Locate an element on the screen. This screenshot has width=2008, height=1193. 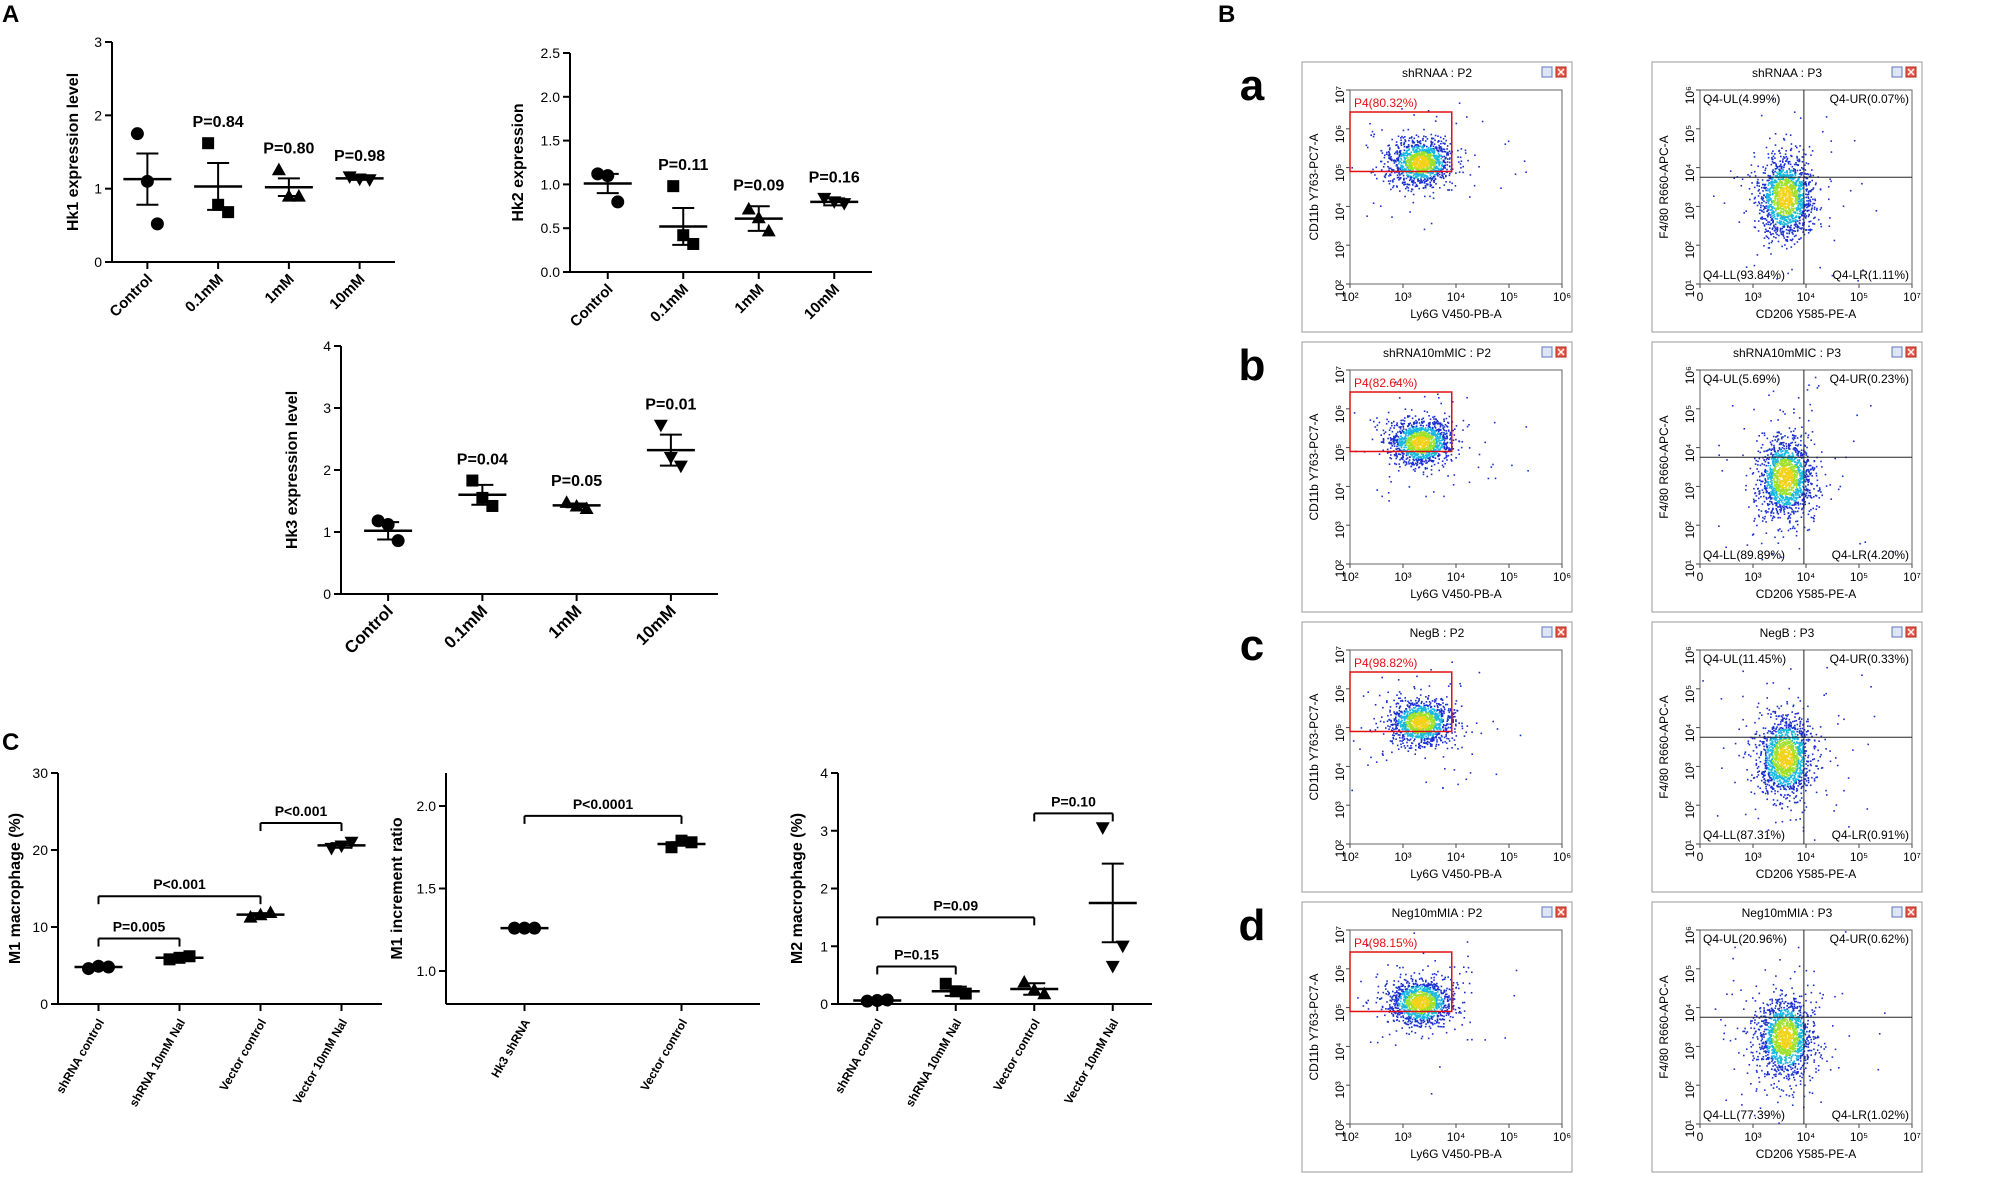
p-value-label: P<0.0001 is located at coordinates (603, 804).